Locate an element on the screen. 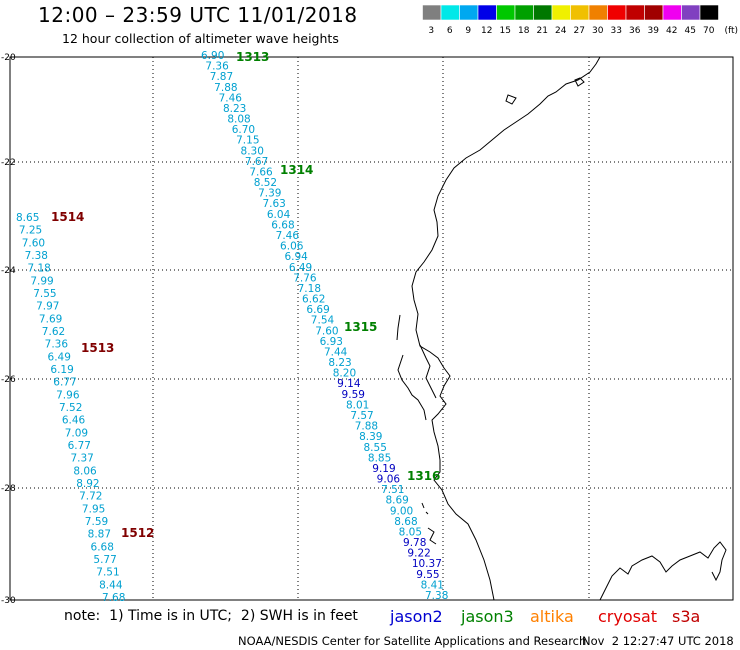 The width and height of the screenshot is (740, 650). colorbar-label: 12 is located at coordinates (486, 31).